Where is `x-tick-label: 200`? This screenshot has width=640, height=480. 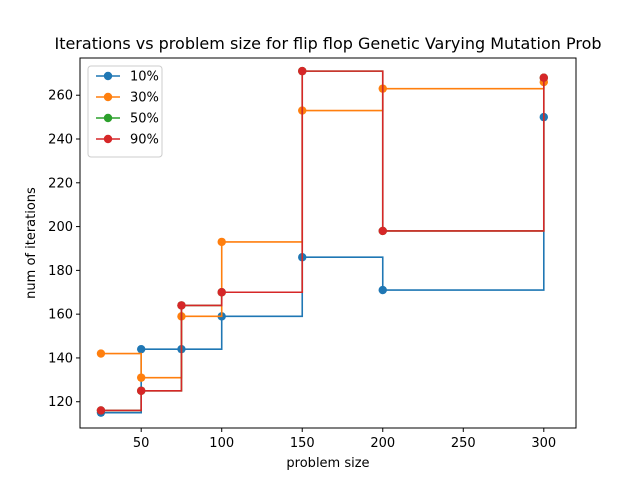
x-tick-label: 200 is located at coordinates (382, 443).